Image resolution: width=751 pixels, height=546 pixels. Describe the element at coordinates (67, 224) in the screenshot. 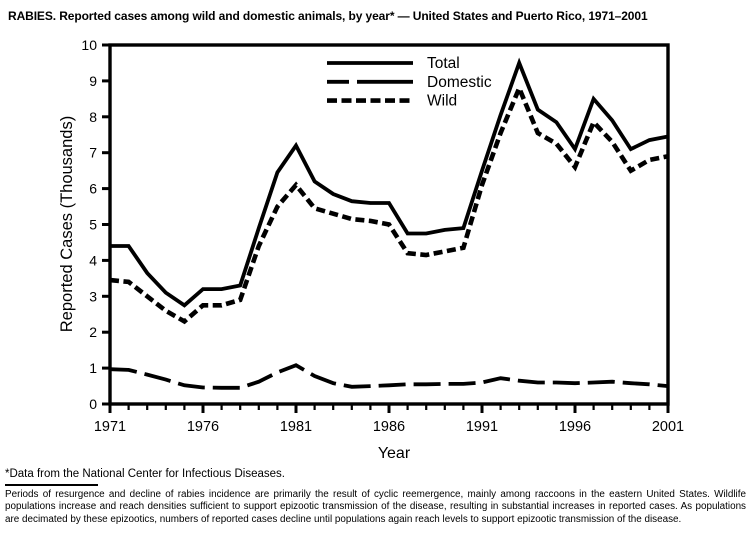

I see `y-axis-title: Reported Cases (Thousands)` at that location.